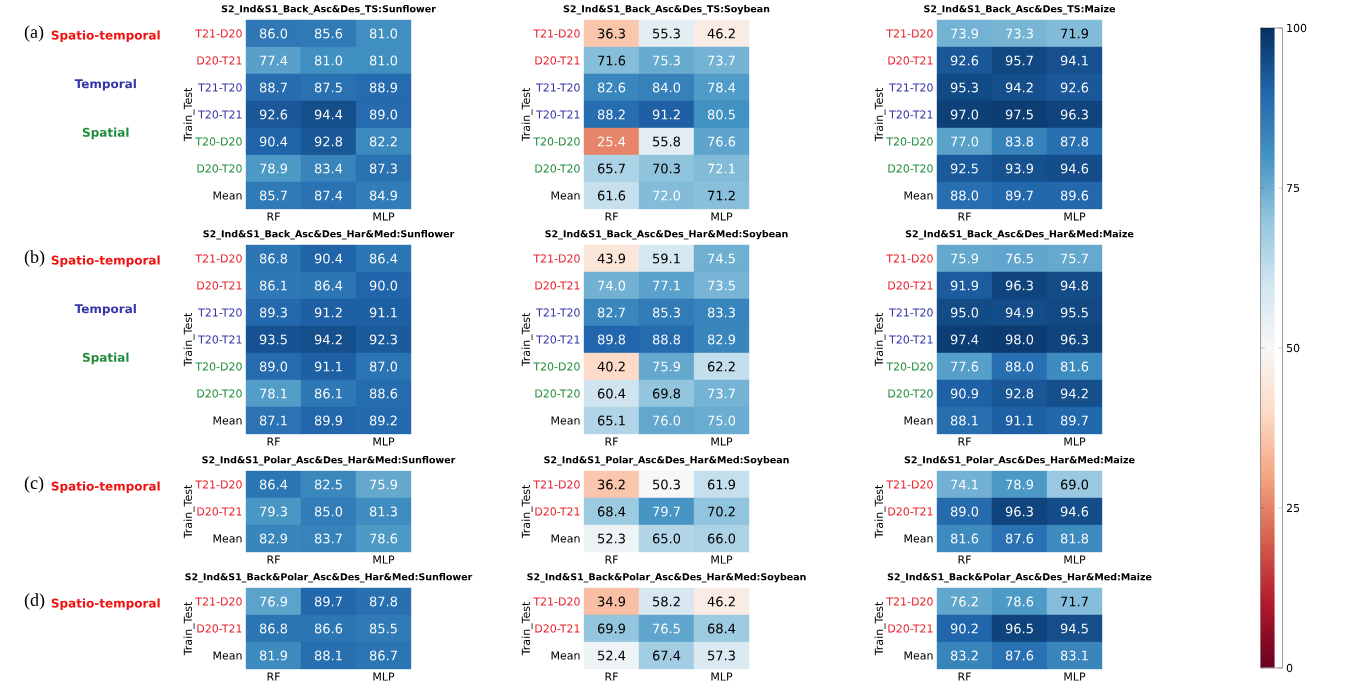 Image resolution: width=1349 pixels, height=700 pixels. I want to click on data-label: 70.2, so click(721, 511).